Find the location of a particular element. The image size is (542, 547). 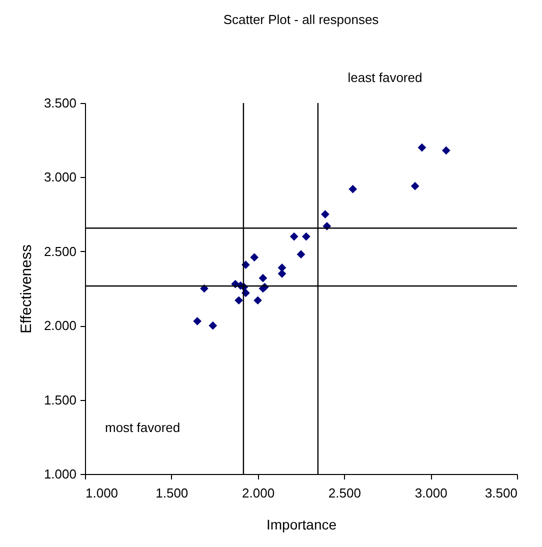

x-tick-label: 2.000 is located at coordinates (258, 493).